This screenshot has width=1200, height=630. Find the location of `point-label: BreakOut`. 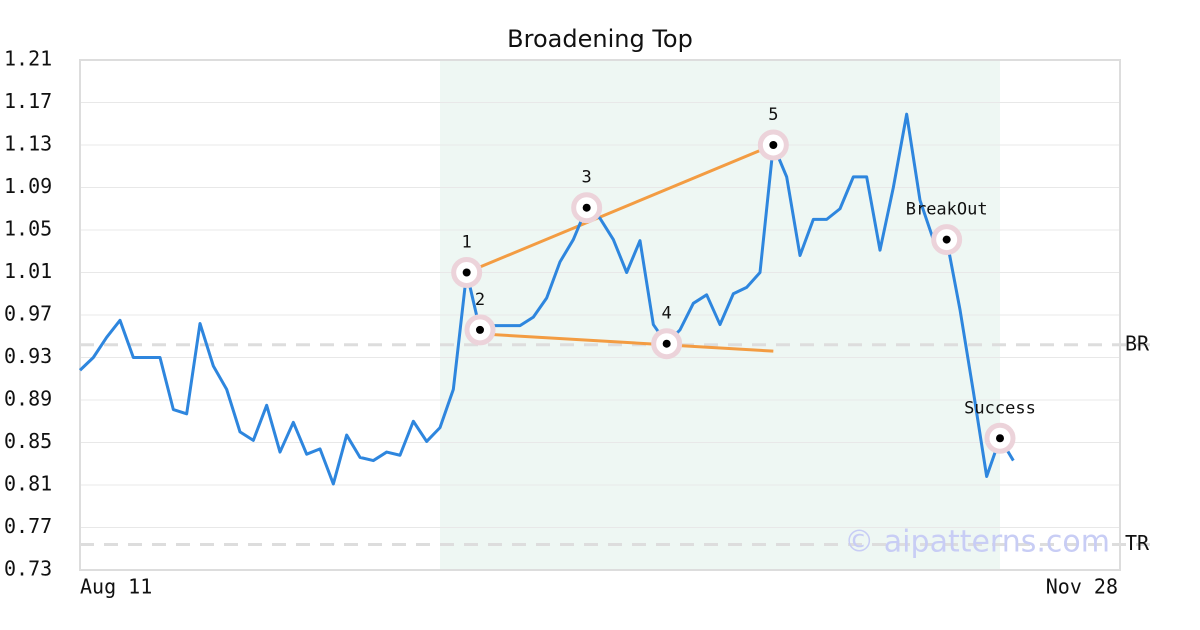

point-label: BreakOut is located at coordinates (947, 210).